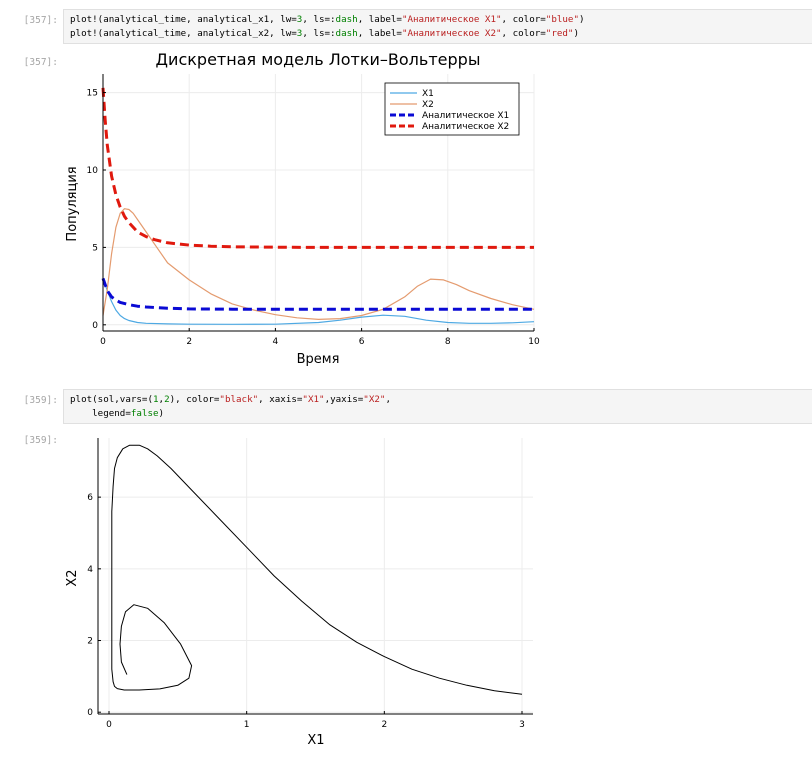 This screenshot has width=812, height=759. What do you see at coordinates (362, 342) in the screenshot?
I see `x-tick-label: 6` at bounding box center [362, 342].